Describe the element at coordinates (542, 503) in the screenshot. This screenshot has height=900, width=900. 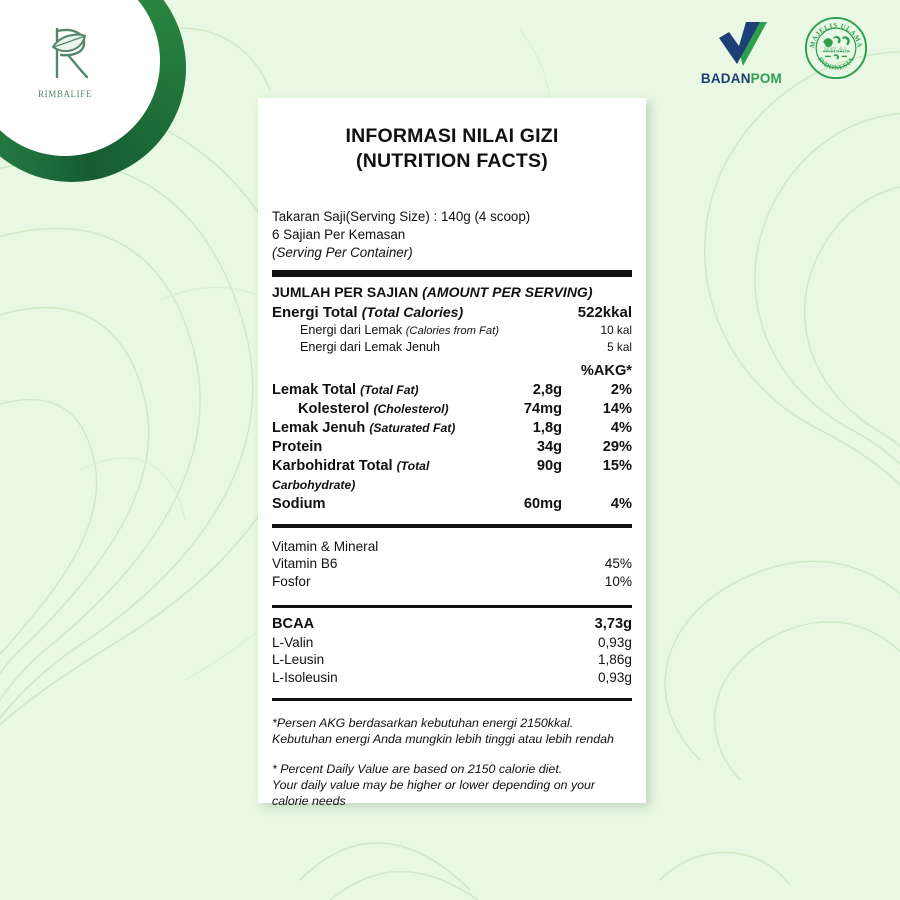
I see `nutrient-amount-sodium: 60mg` at that location.